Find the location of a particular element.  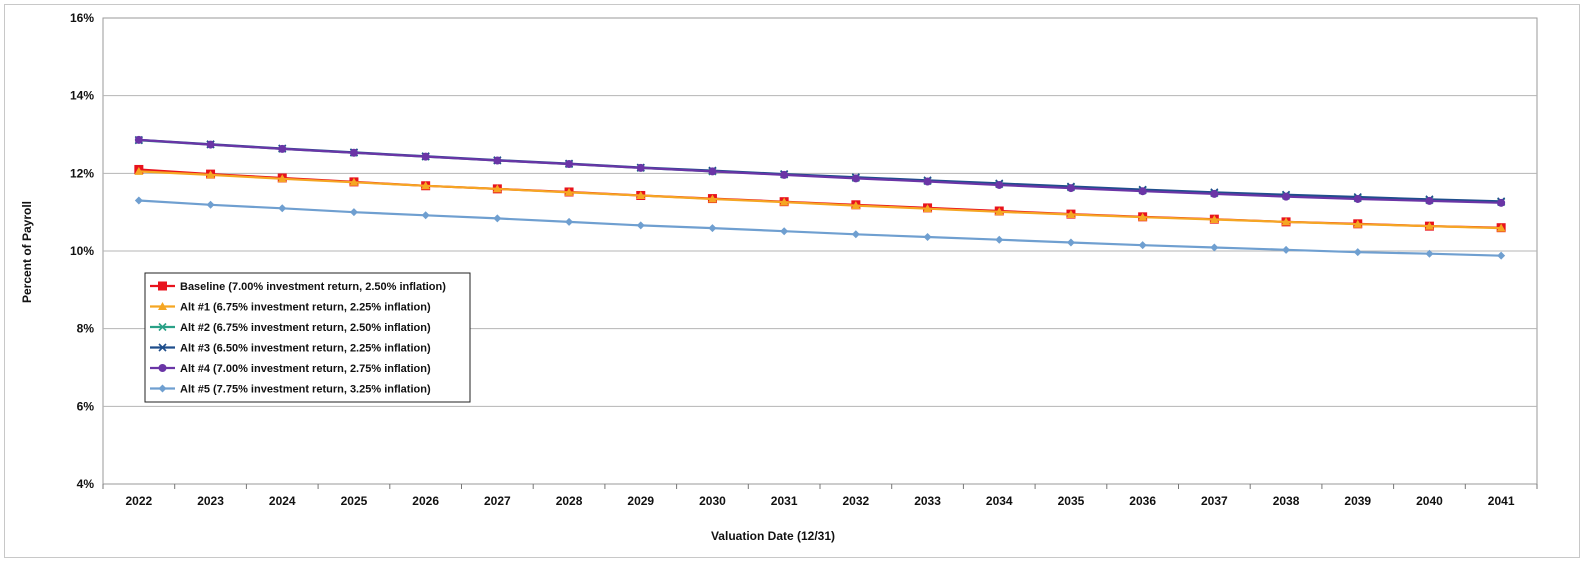

y-tick-label: 14% is located at coordinates (82, 96).